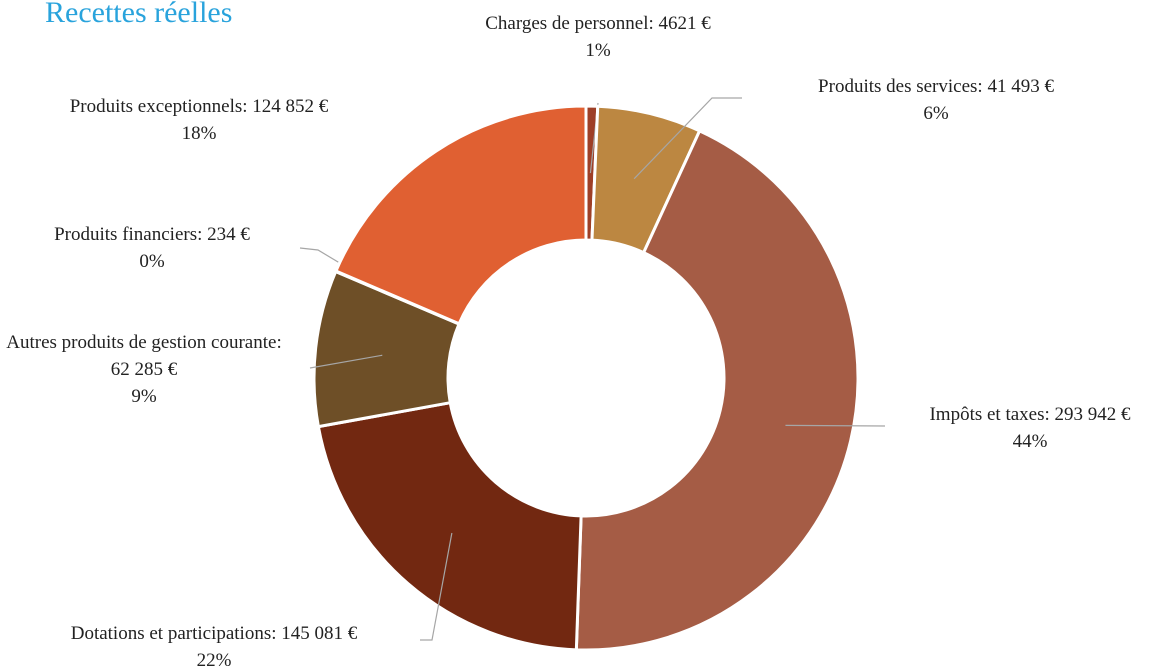 The image size is (1164, 666). Describe the element at coordinates (152, 261) in the screenshot. I see `percent-label: 0%` at that location.